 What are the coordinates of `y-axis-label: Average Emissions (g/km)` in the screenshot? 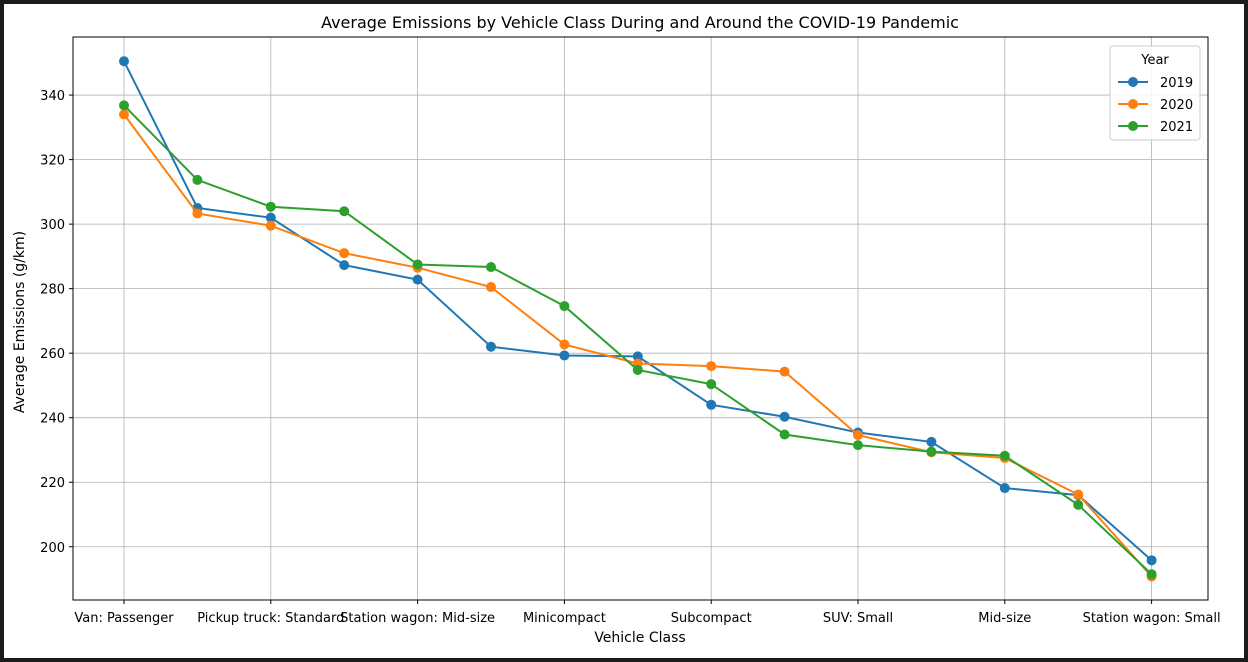 It's located at (20, 322).